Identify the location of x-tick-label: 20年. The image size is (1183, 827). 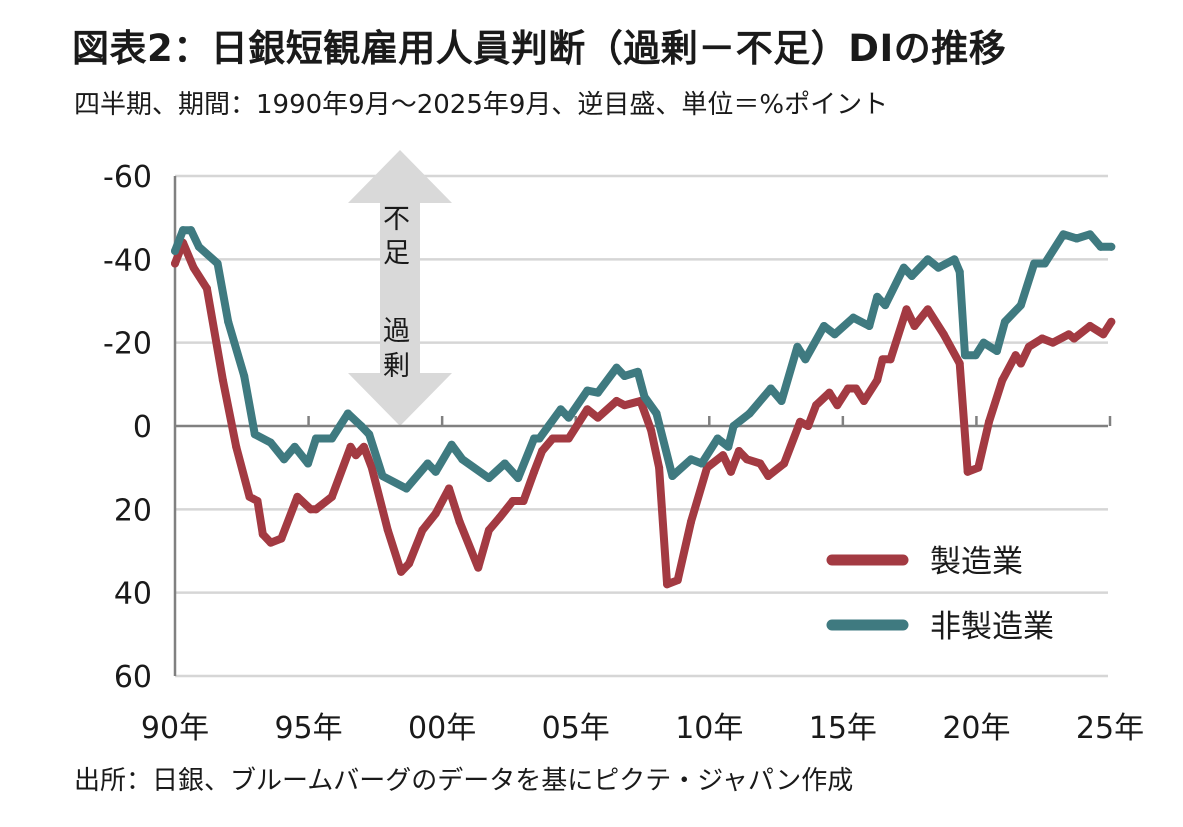
(976, 728).